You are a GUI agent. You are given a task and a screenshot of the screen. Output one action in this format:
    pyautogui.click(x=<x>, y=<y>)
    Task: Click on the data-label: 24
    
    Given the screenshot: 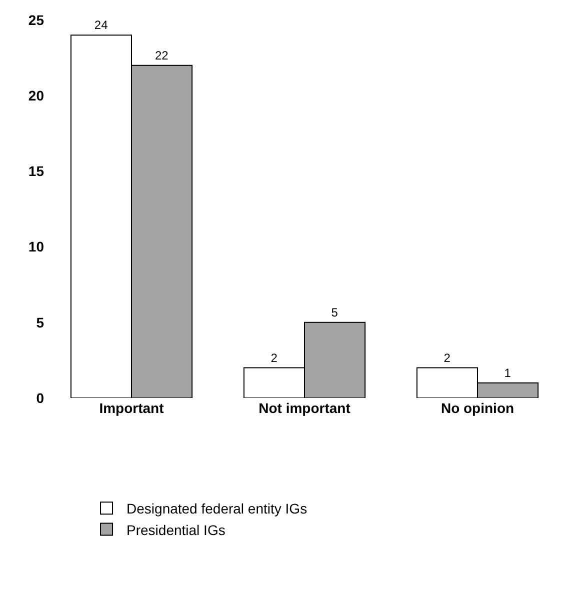 What is the action you would take?
    pyautogui.click(x=101, y=25)
    